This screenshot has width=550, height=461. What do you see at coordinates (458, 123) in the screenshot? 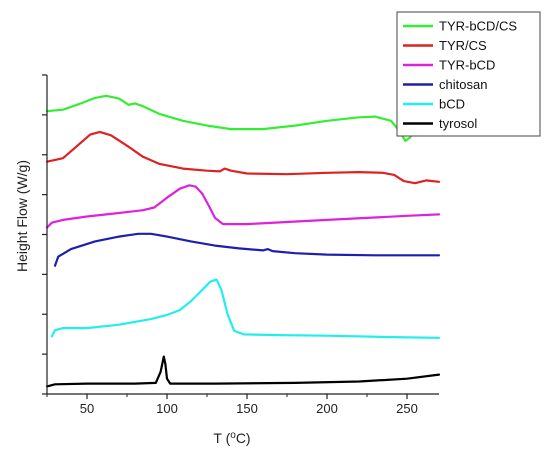
I see `legend-label-tyrosol: tyrosol` at bounding box center [458, 123].